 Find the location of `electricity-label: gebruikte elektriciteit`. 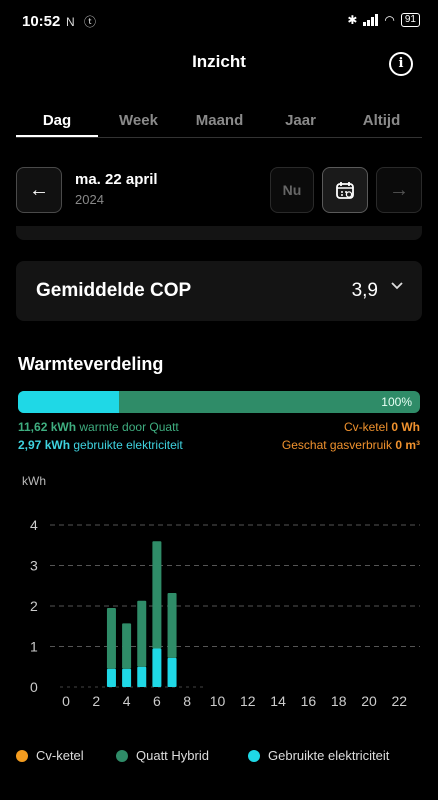

electricity-label: gebruikte elektriciteit is located at coordinates (128, 445).